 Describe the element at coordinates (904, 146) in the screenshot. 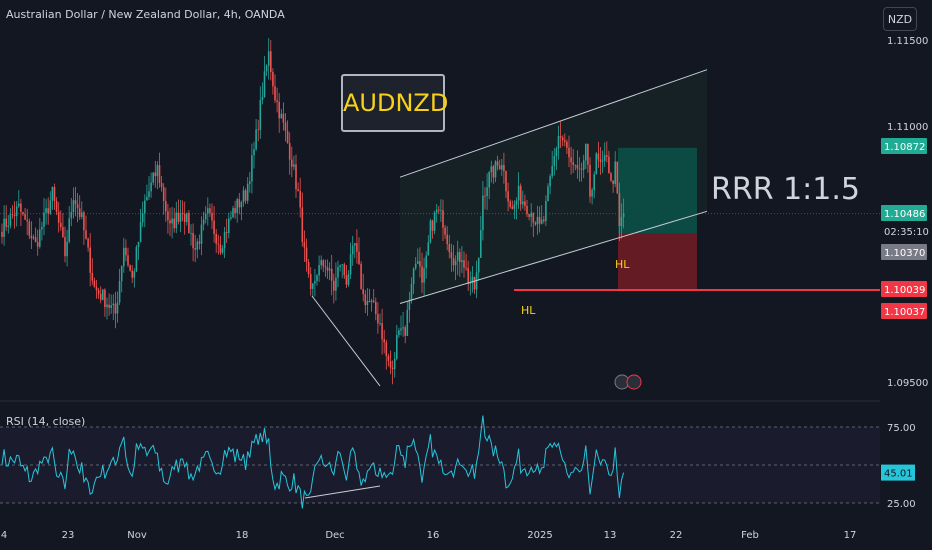

I see `tp-price-badge: 1.10872` at that location.